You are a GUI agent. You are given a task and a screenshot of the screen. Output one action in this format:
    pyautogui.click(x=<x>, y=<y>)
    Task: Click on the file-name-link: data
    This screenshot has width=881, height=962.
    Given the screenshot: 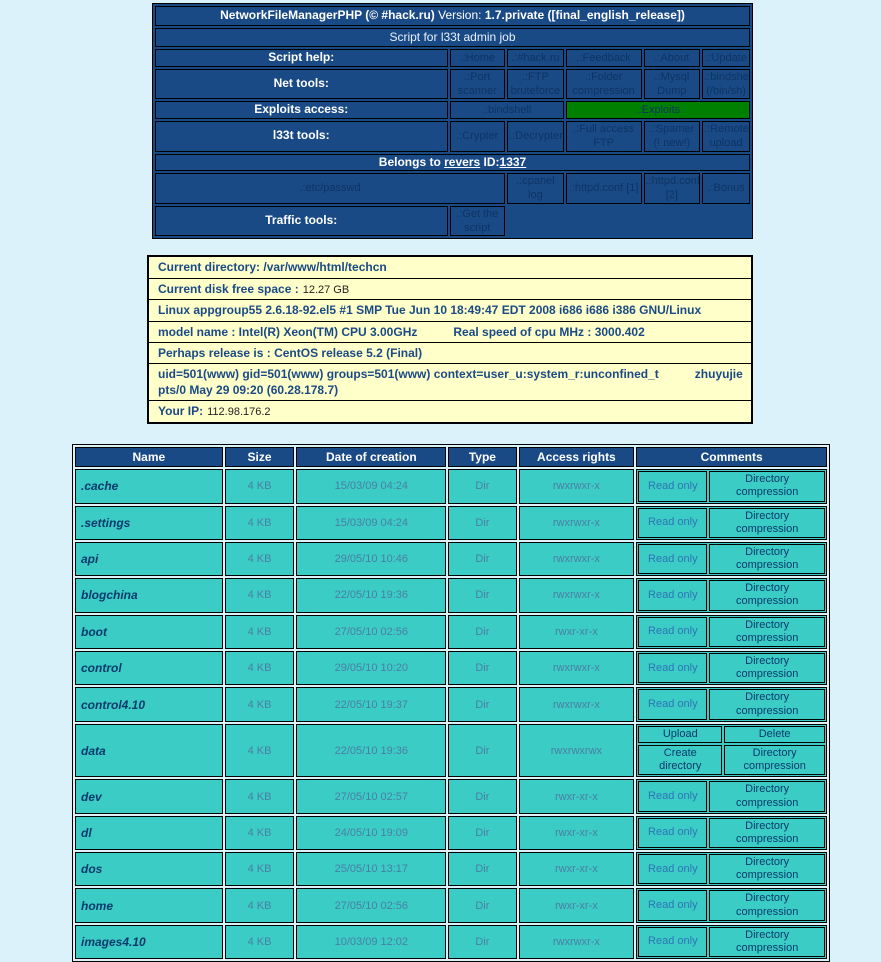 What is the action you would take?
    pyautogui.click(x=149, y=750)
    